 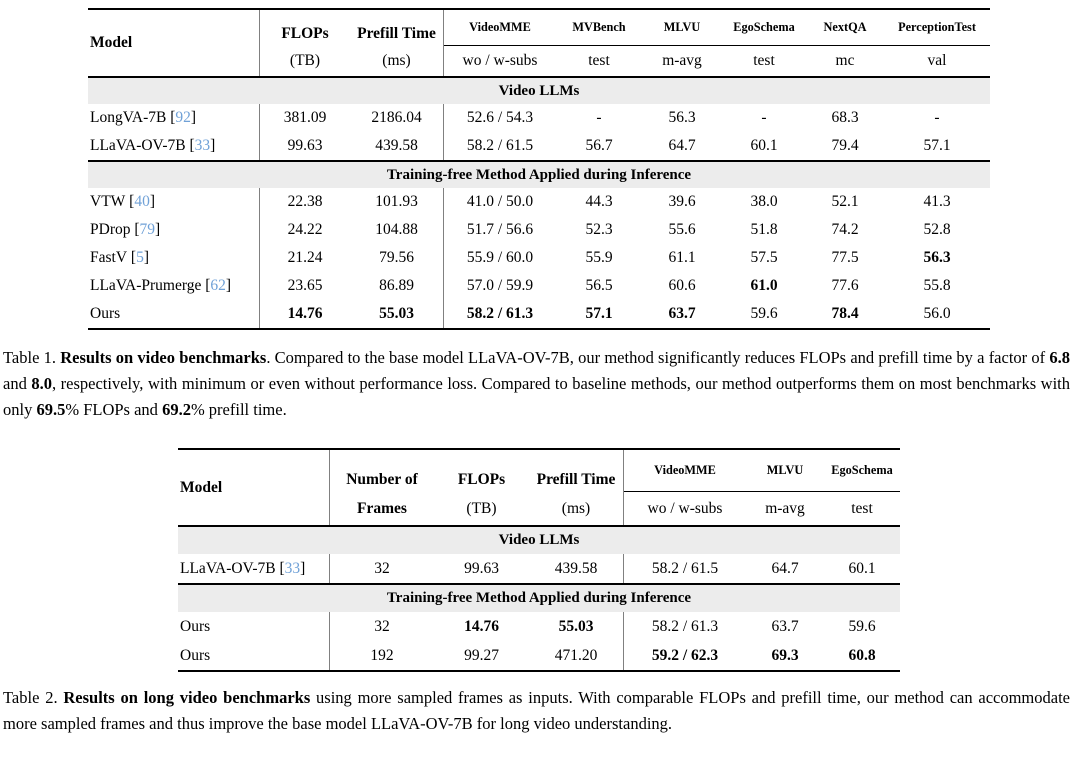 What do you see at coordinates (599, 201) in the screenshot?
I see `value-cell: 44.3` at bounding box center [599, 201].